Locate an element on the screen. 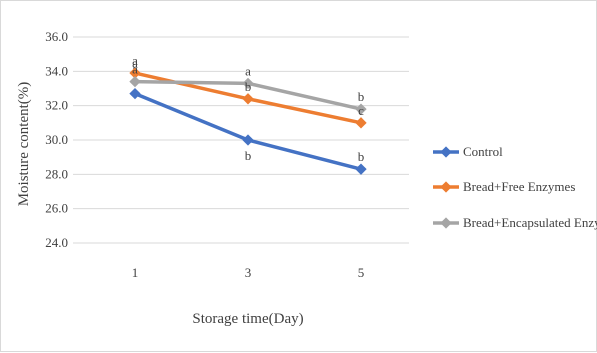  y-tick-label: 30.0 is located at coordinates (56, 139).